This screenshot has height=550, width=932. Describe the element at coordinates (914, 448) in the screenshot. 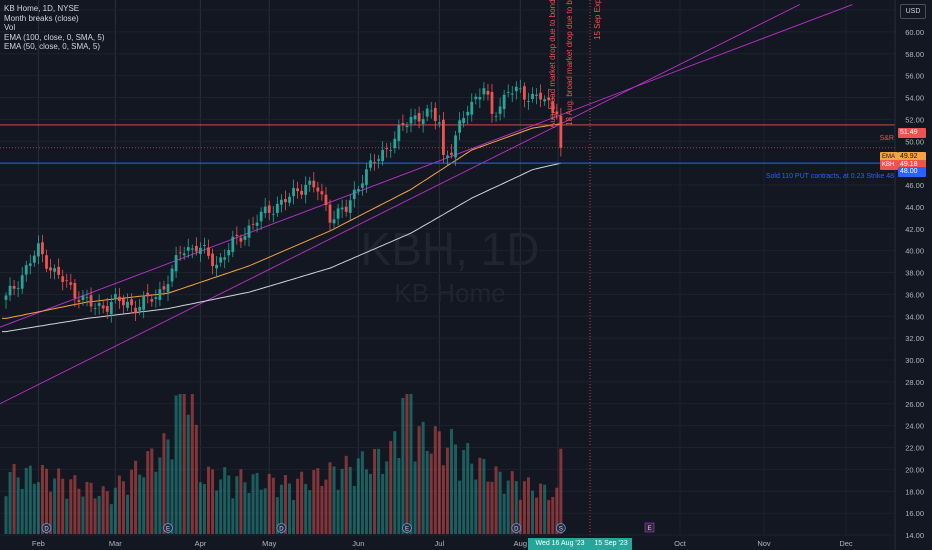

I see `price-tick-label: 22.00` at that location.